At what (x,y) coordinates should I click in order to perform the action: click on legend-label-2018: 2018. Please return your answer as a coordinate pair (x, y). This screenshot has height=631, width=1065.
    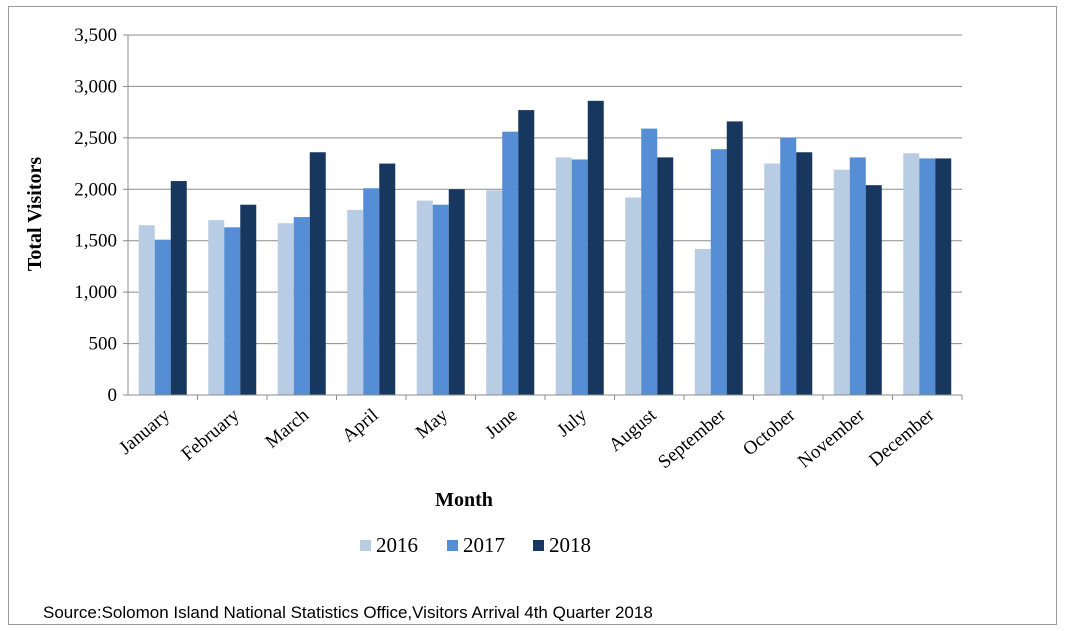
    Looking at the image, I should click on (570, 545).